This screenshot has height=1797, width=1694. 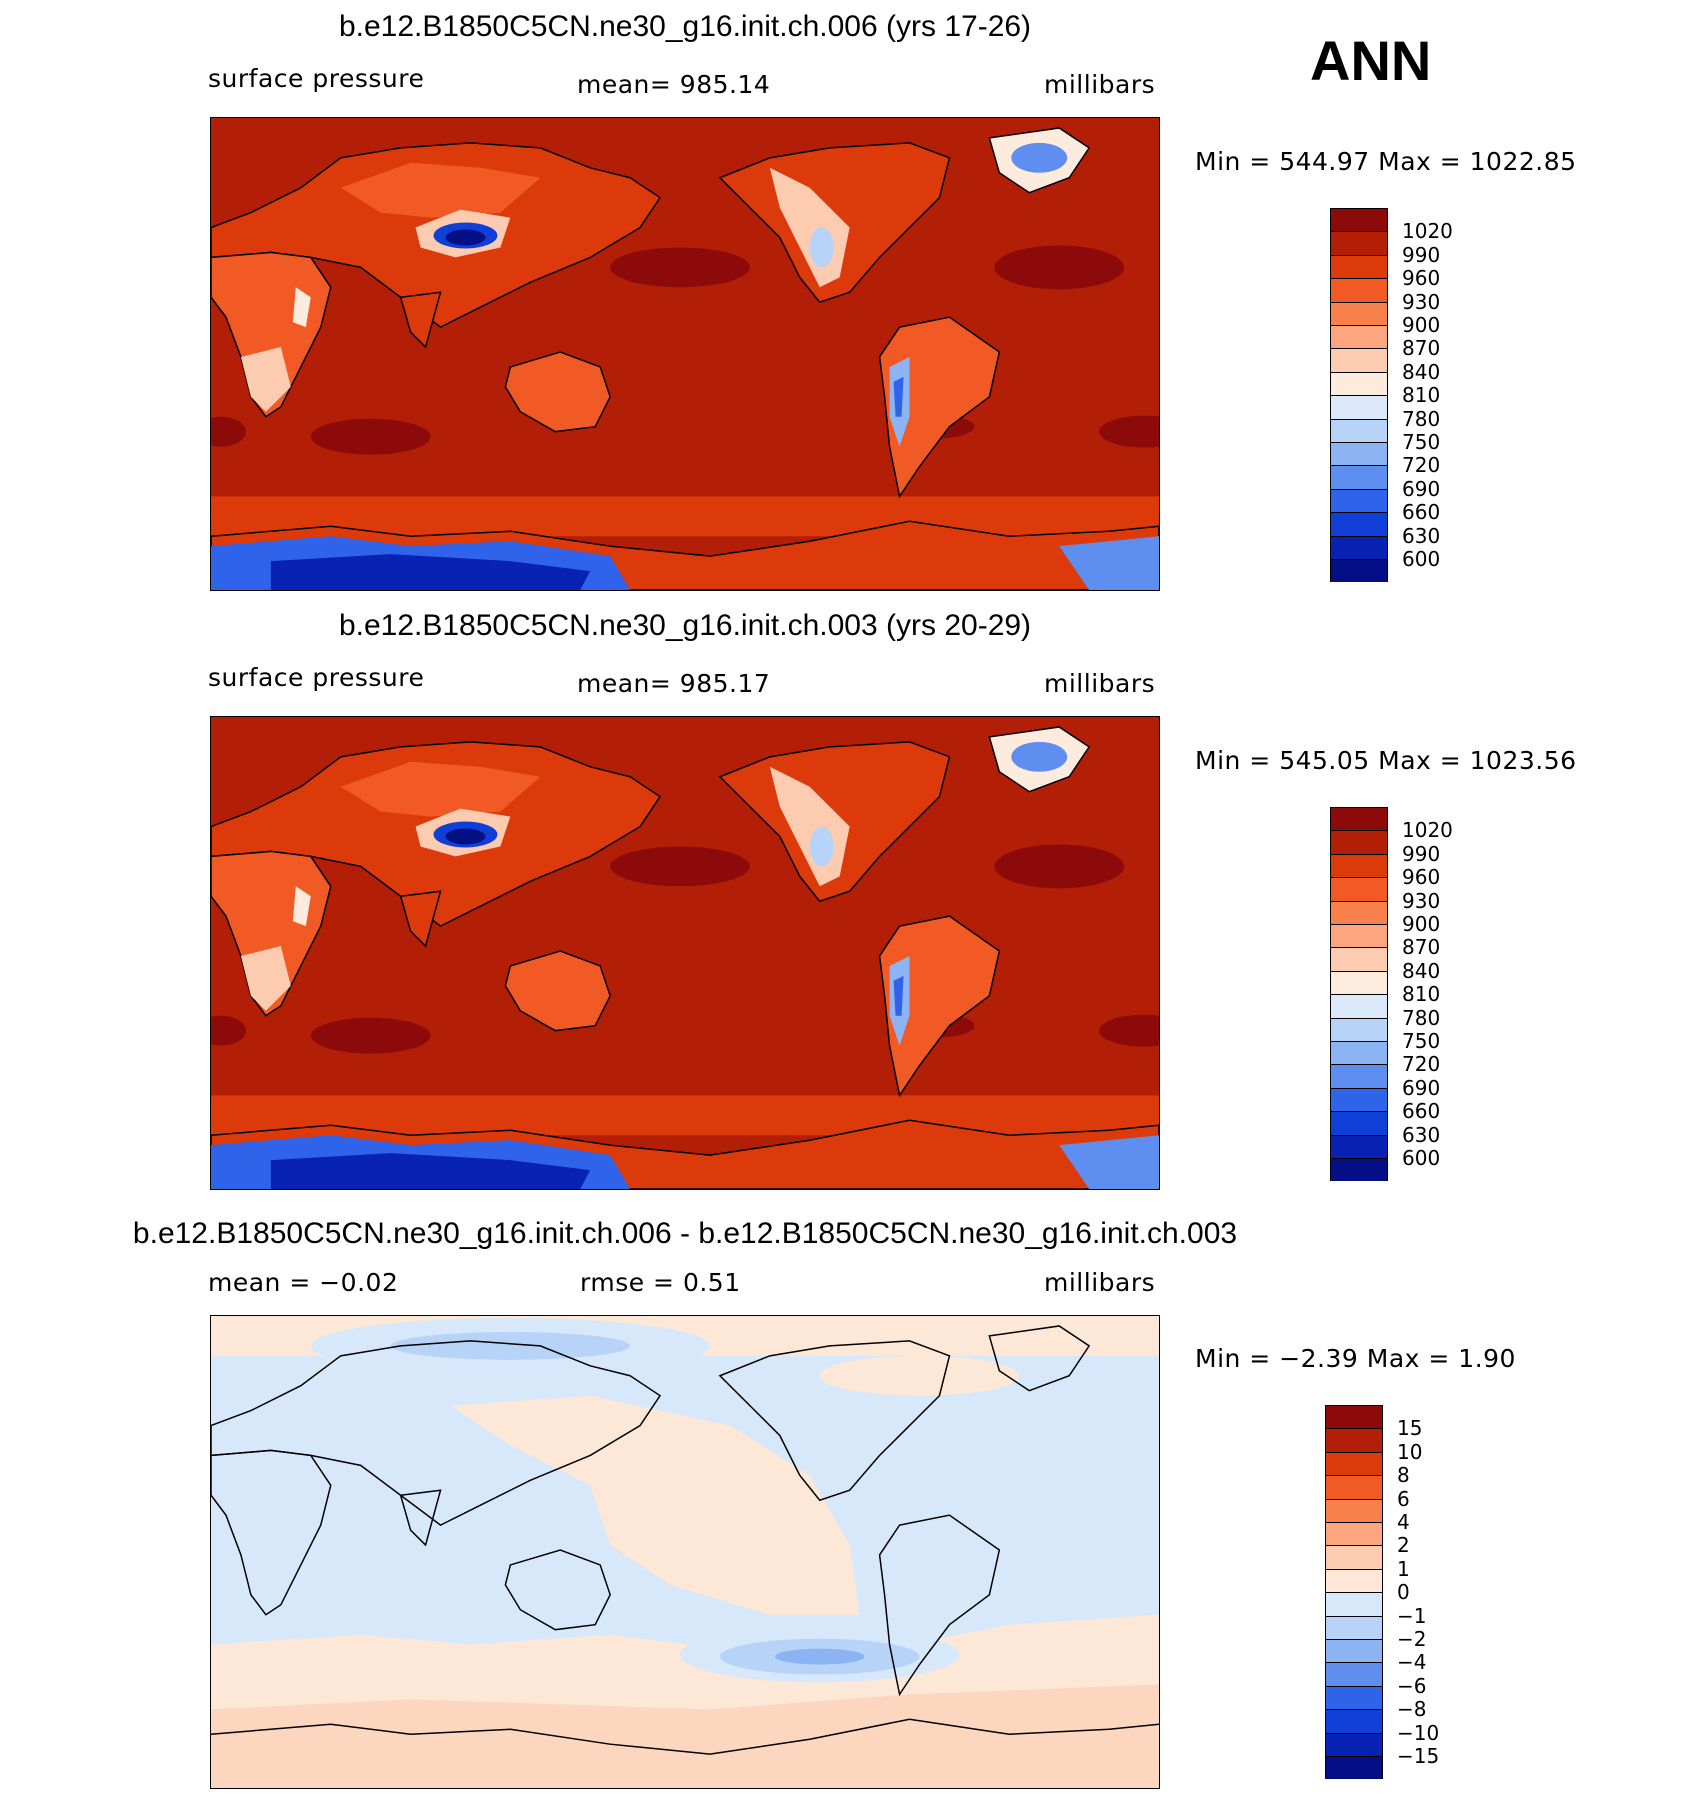 I want to click on panel1-map, so click(x=685, y=354).